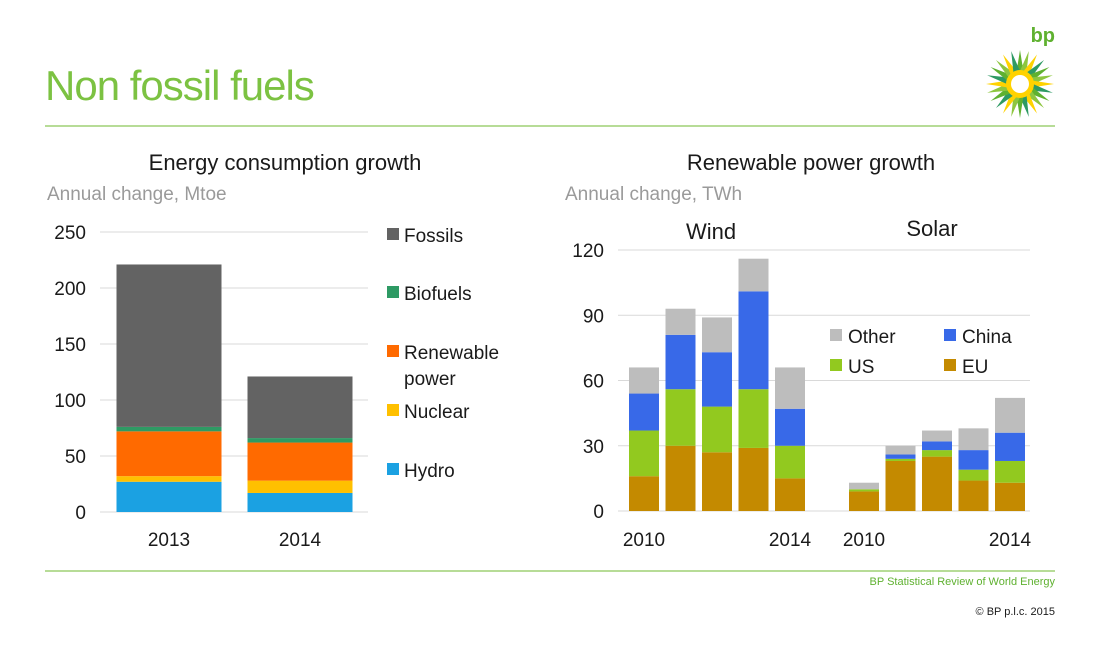  What do you see at coordinates (753, 418) in the screenshot?
I see `chart2-bar-wind-us-2013` at bounding box center [753, 418].